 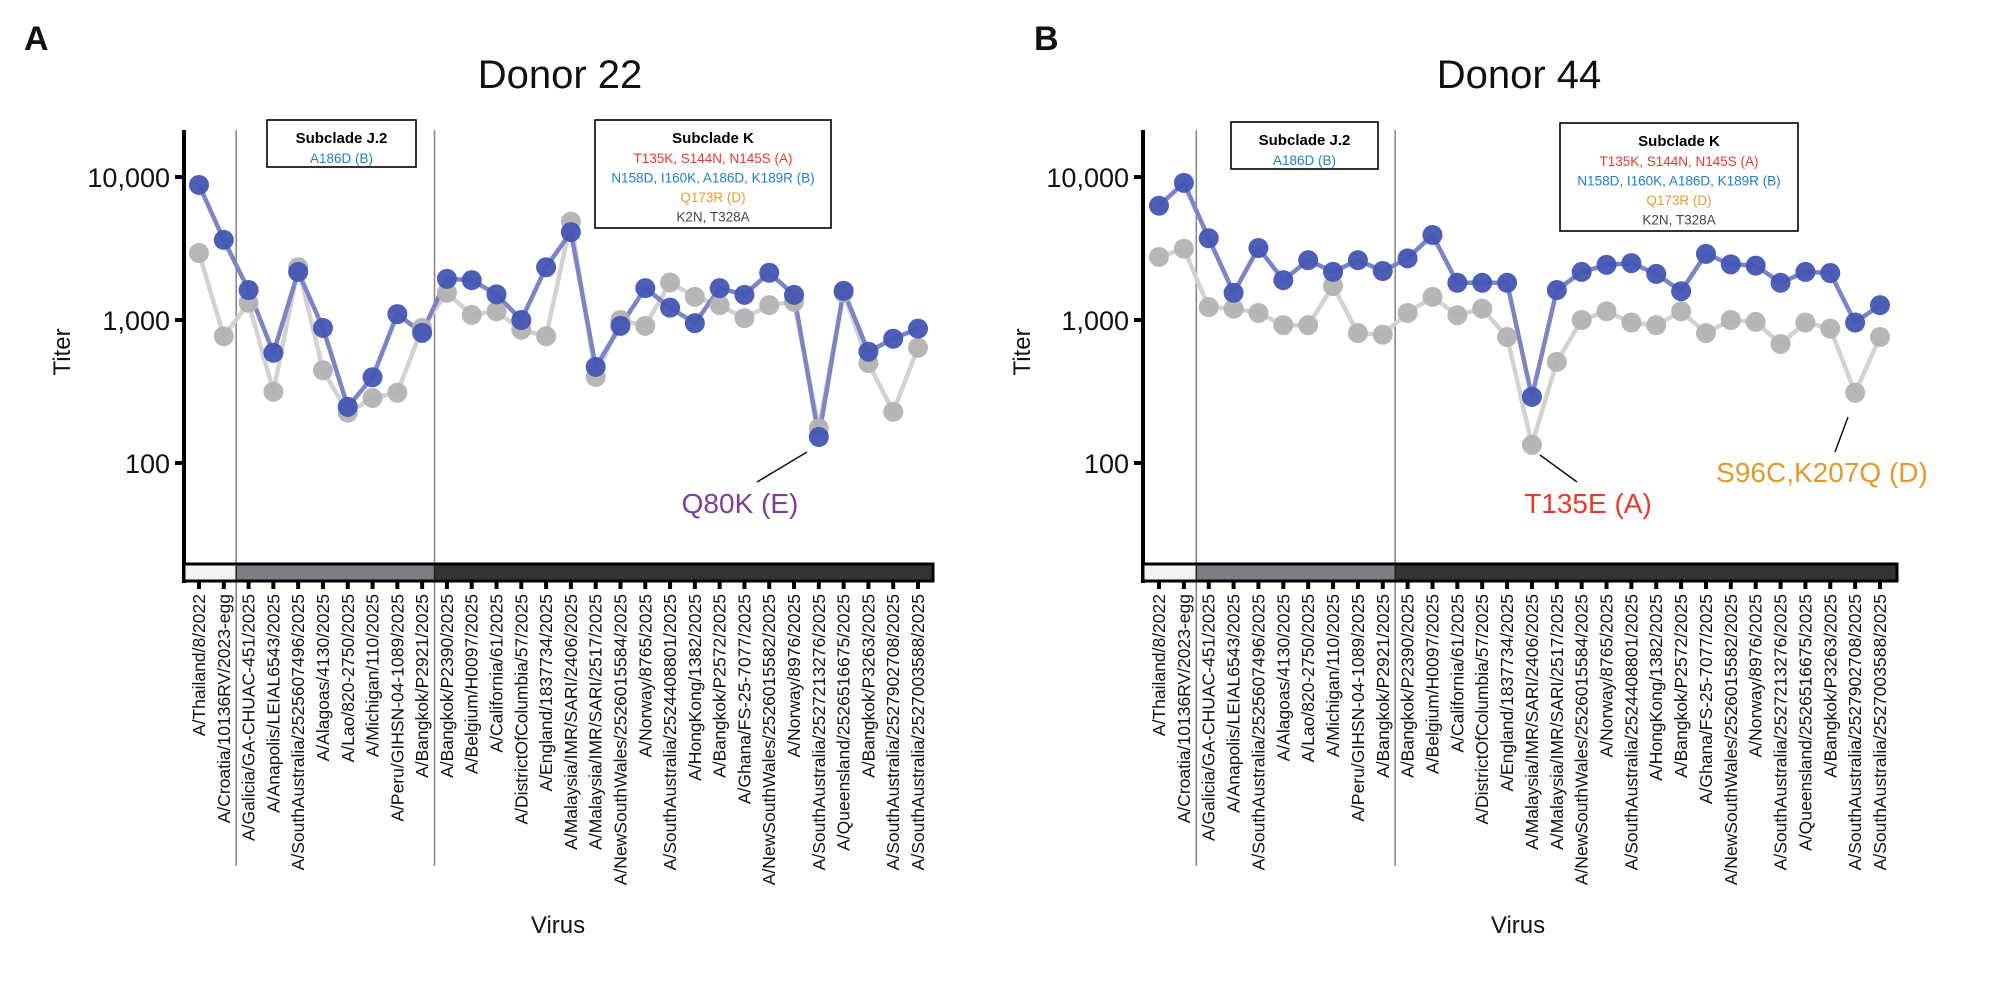 What do you see at coordinates (62, 351) in the screenshot?
I see `y-axis-title-a: Titer` at bounding box center [62, 351].